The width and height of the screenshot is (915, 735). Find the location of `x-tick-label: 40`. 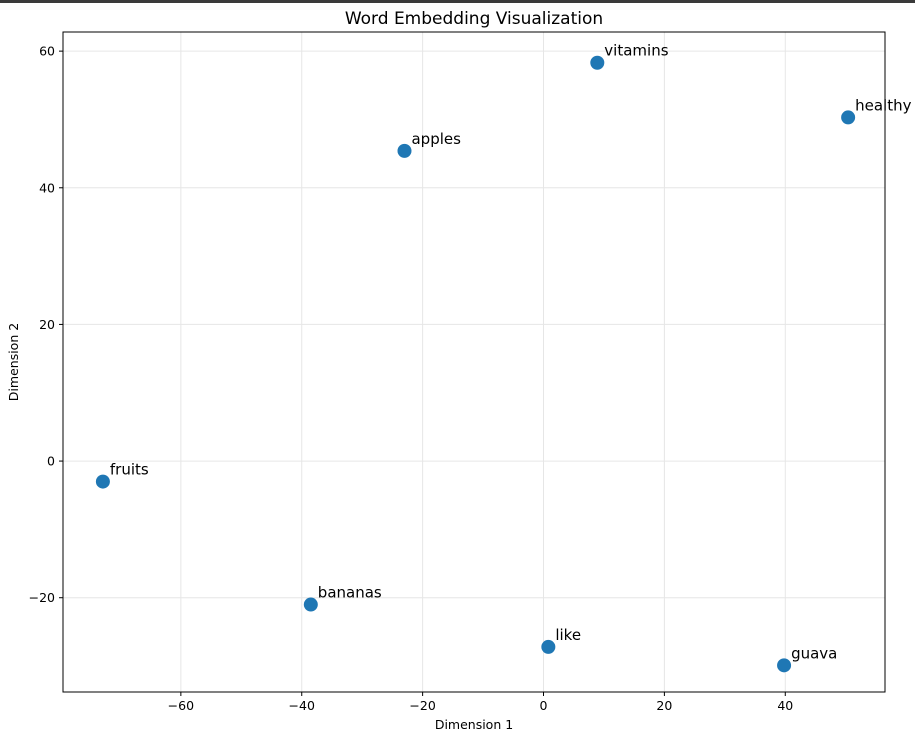

x-tick-label: 40 is located at coordinates (785, 705).